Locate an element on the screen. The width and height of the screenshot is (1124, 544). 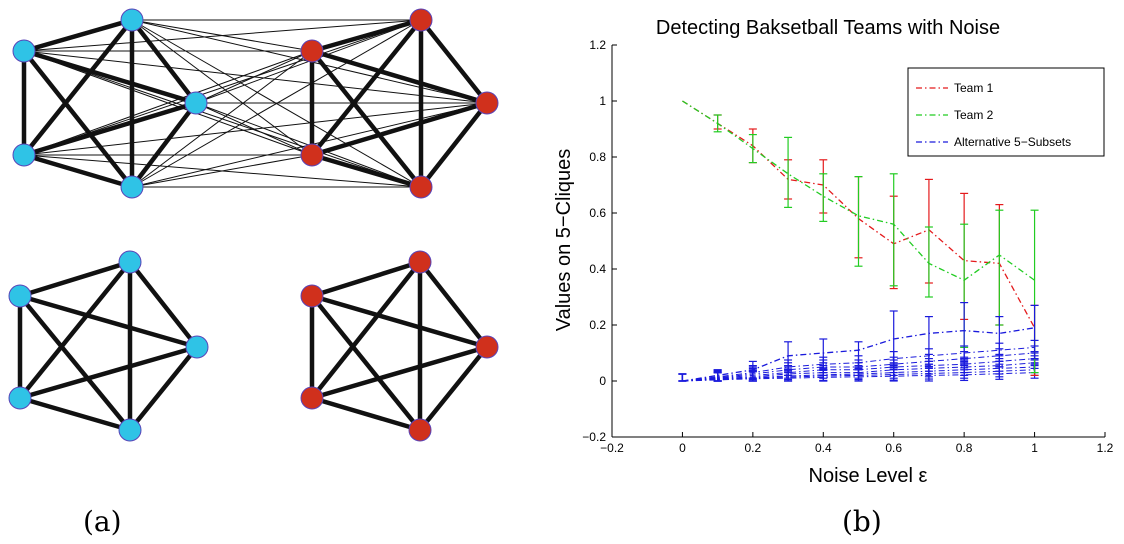
team1-legend-label: Team 1 is located at coordinates (974, 88).